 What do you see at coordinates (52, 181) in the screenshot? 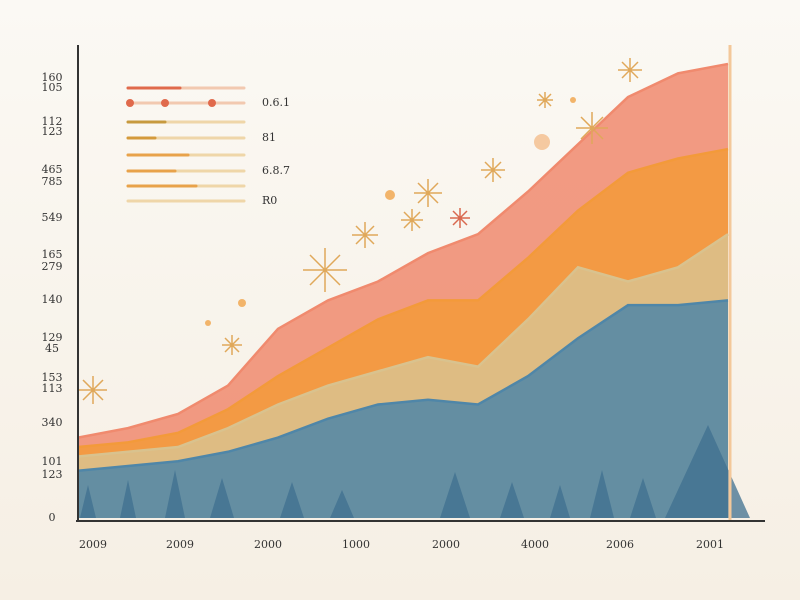
I see `y-axis-label: 785` at bounding box center [52, 181].